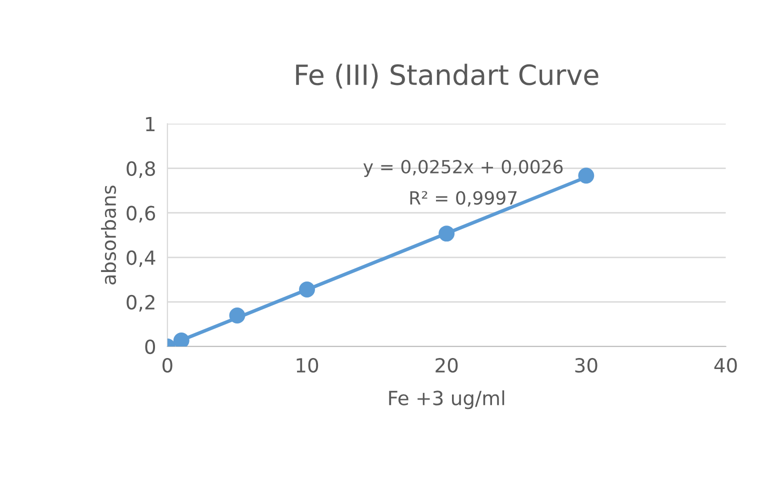 Image resolution: width=768 pixels, height=495 pixels. What do you see at coordinates (150, 346) in the screenshot?
I see `y-tick-label: 0` at bounding box center [150, 346].